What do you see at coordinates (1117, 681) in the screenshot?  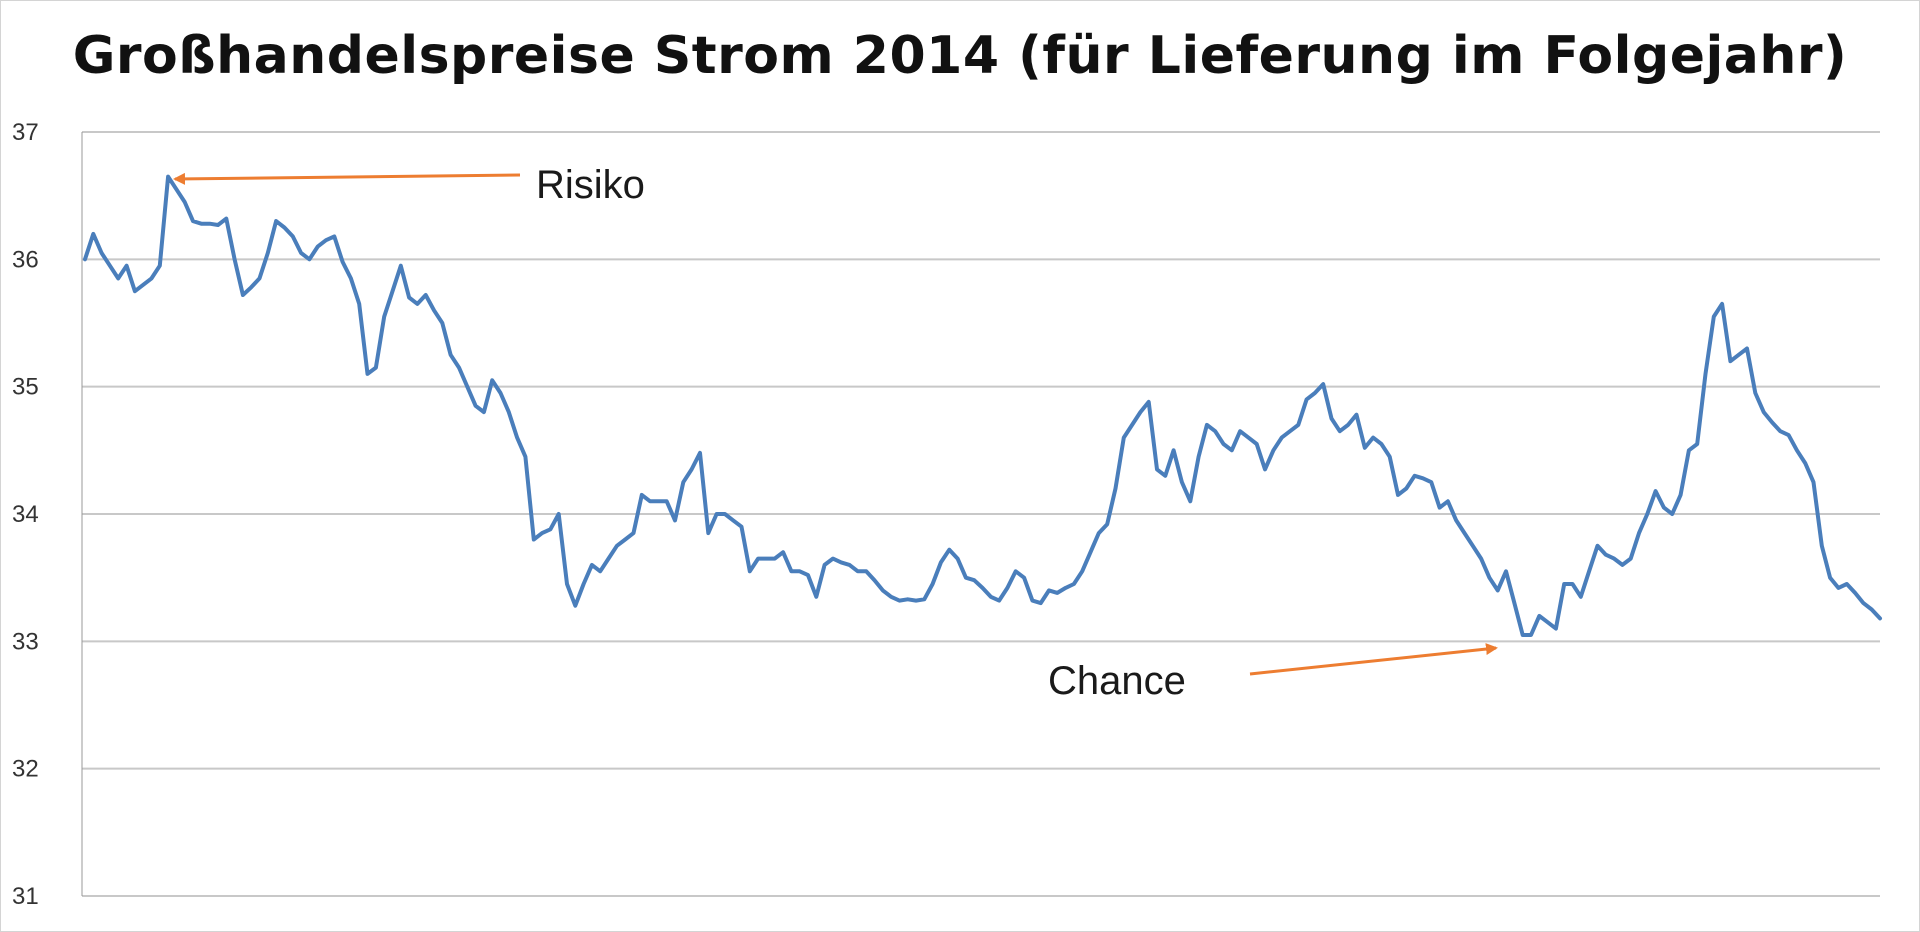 I see `chance-annotation: Chance` at bounding box center [1117, 681].